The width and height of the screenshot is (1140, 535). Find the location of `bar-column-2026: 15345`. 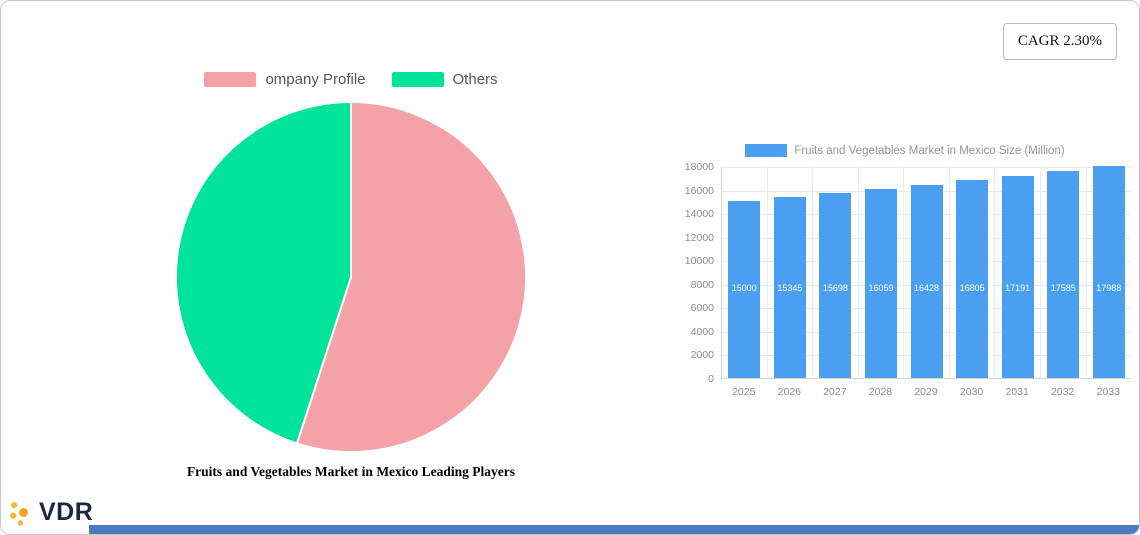

bar-column-2026: 15345 is located at coordinates (791, 272).